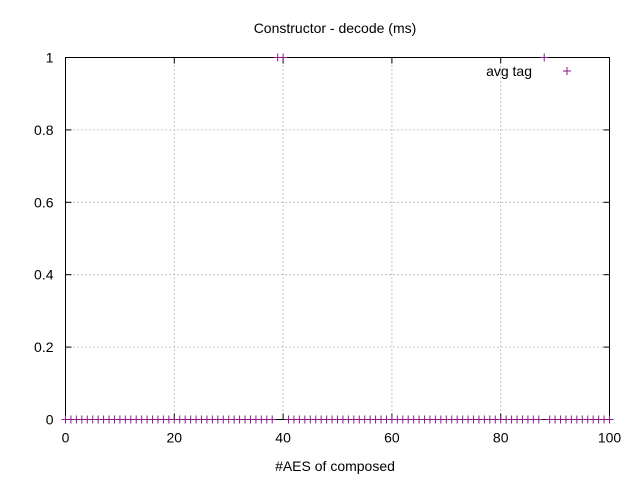 This screenshot has width=640, height=480. I want to click on y-tick-label: 0.2, so click(44, 347).